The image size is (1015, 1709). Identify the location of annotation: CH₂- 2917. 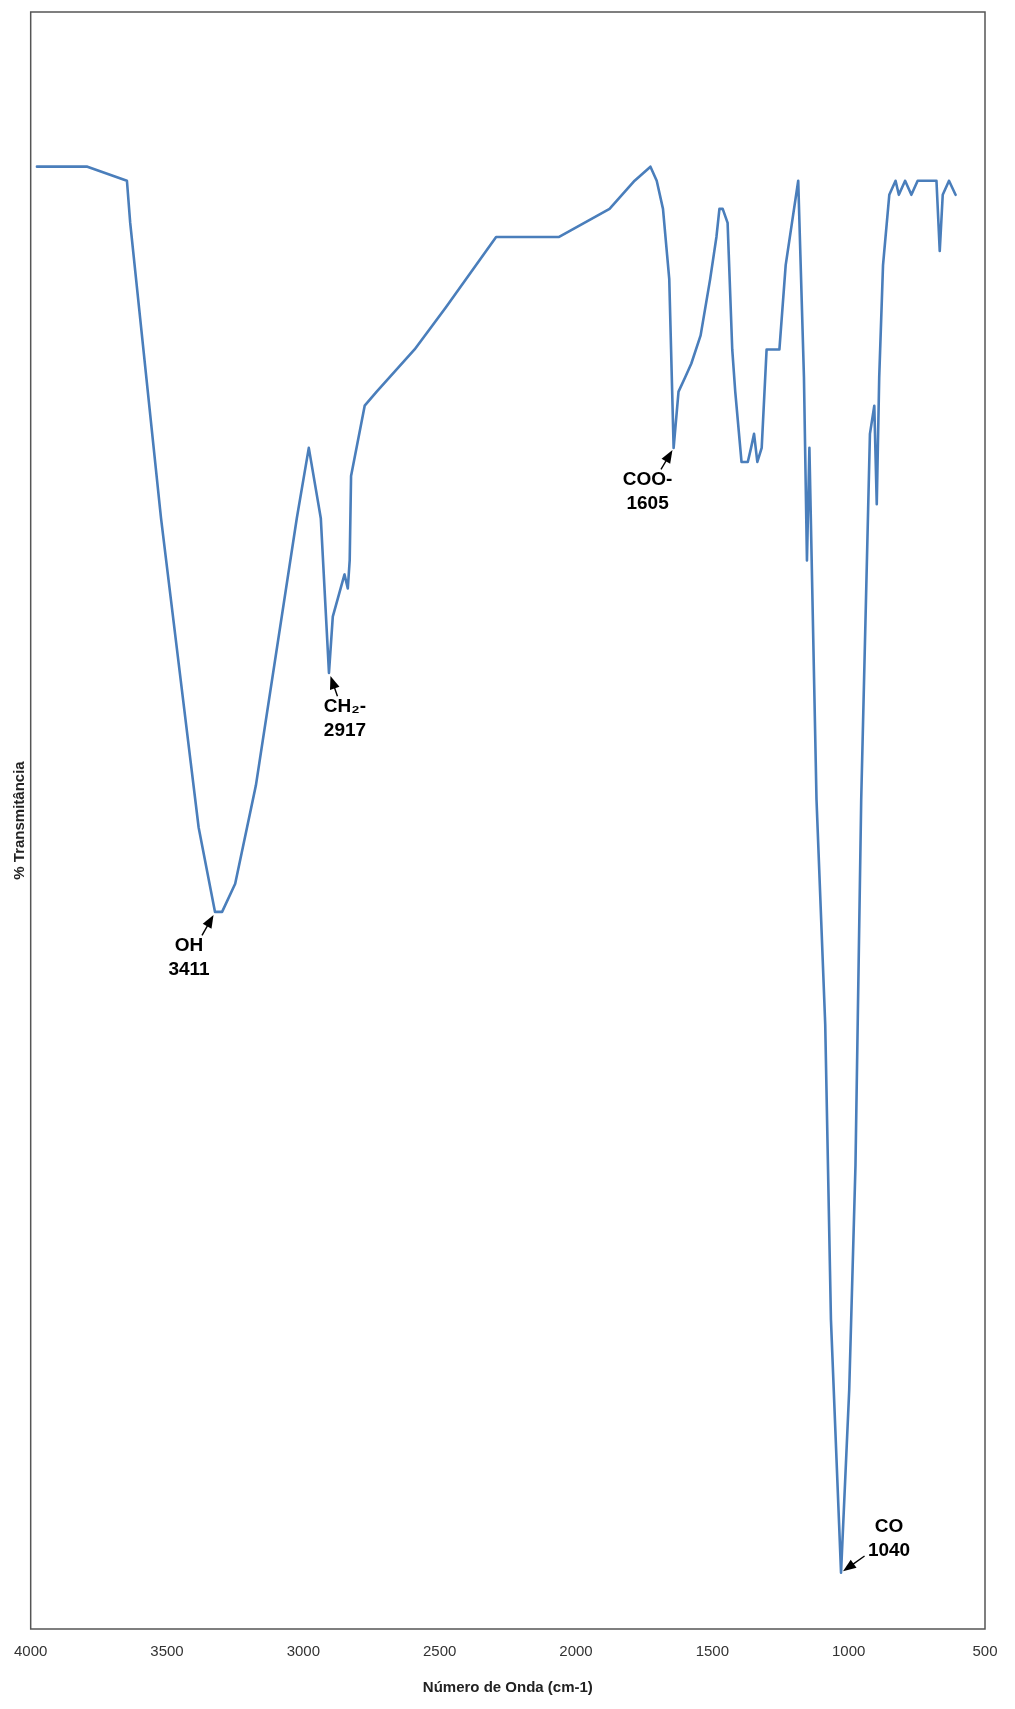
(345, 718).